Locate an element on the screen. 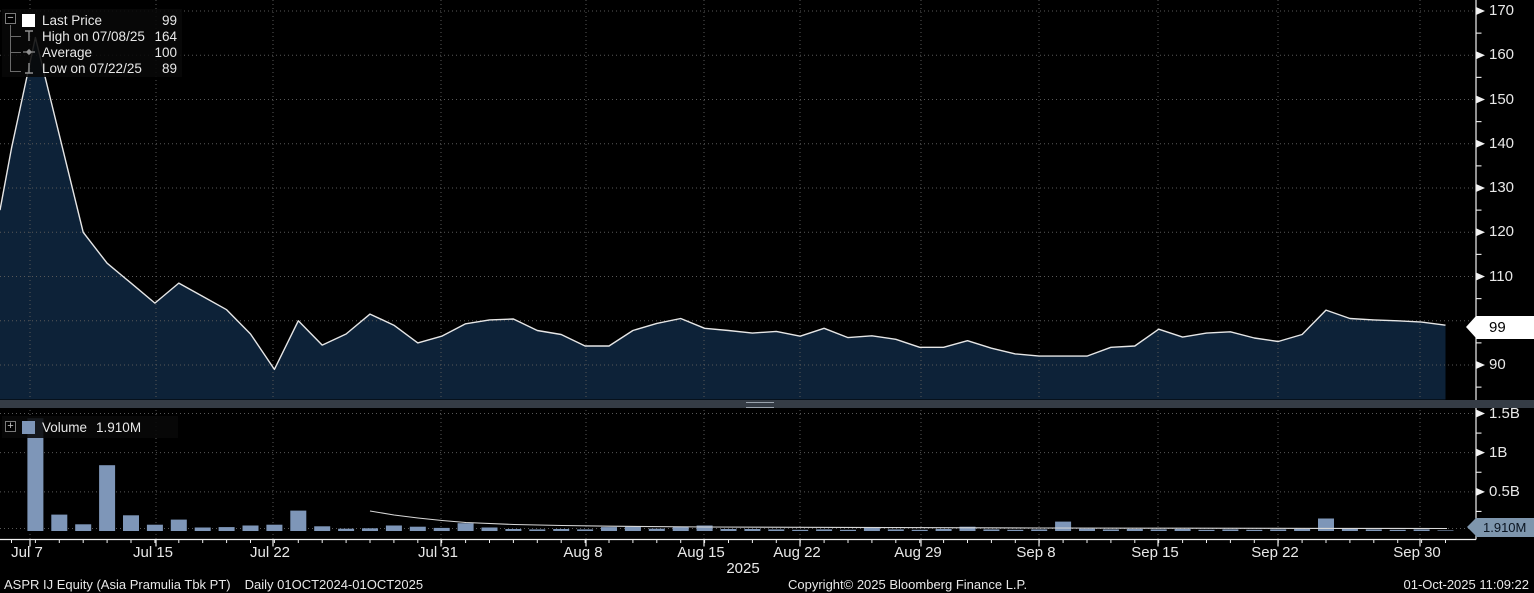 This screenshot has height=593, width=1534. x-axis-label: Jul 7 is located at coordinates (27, 552).